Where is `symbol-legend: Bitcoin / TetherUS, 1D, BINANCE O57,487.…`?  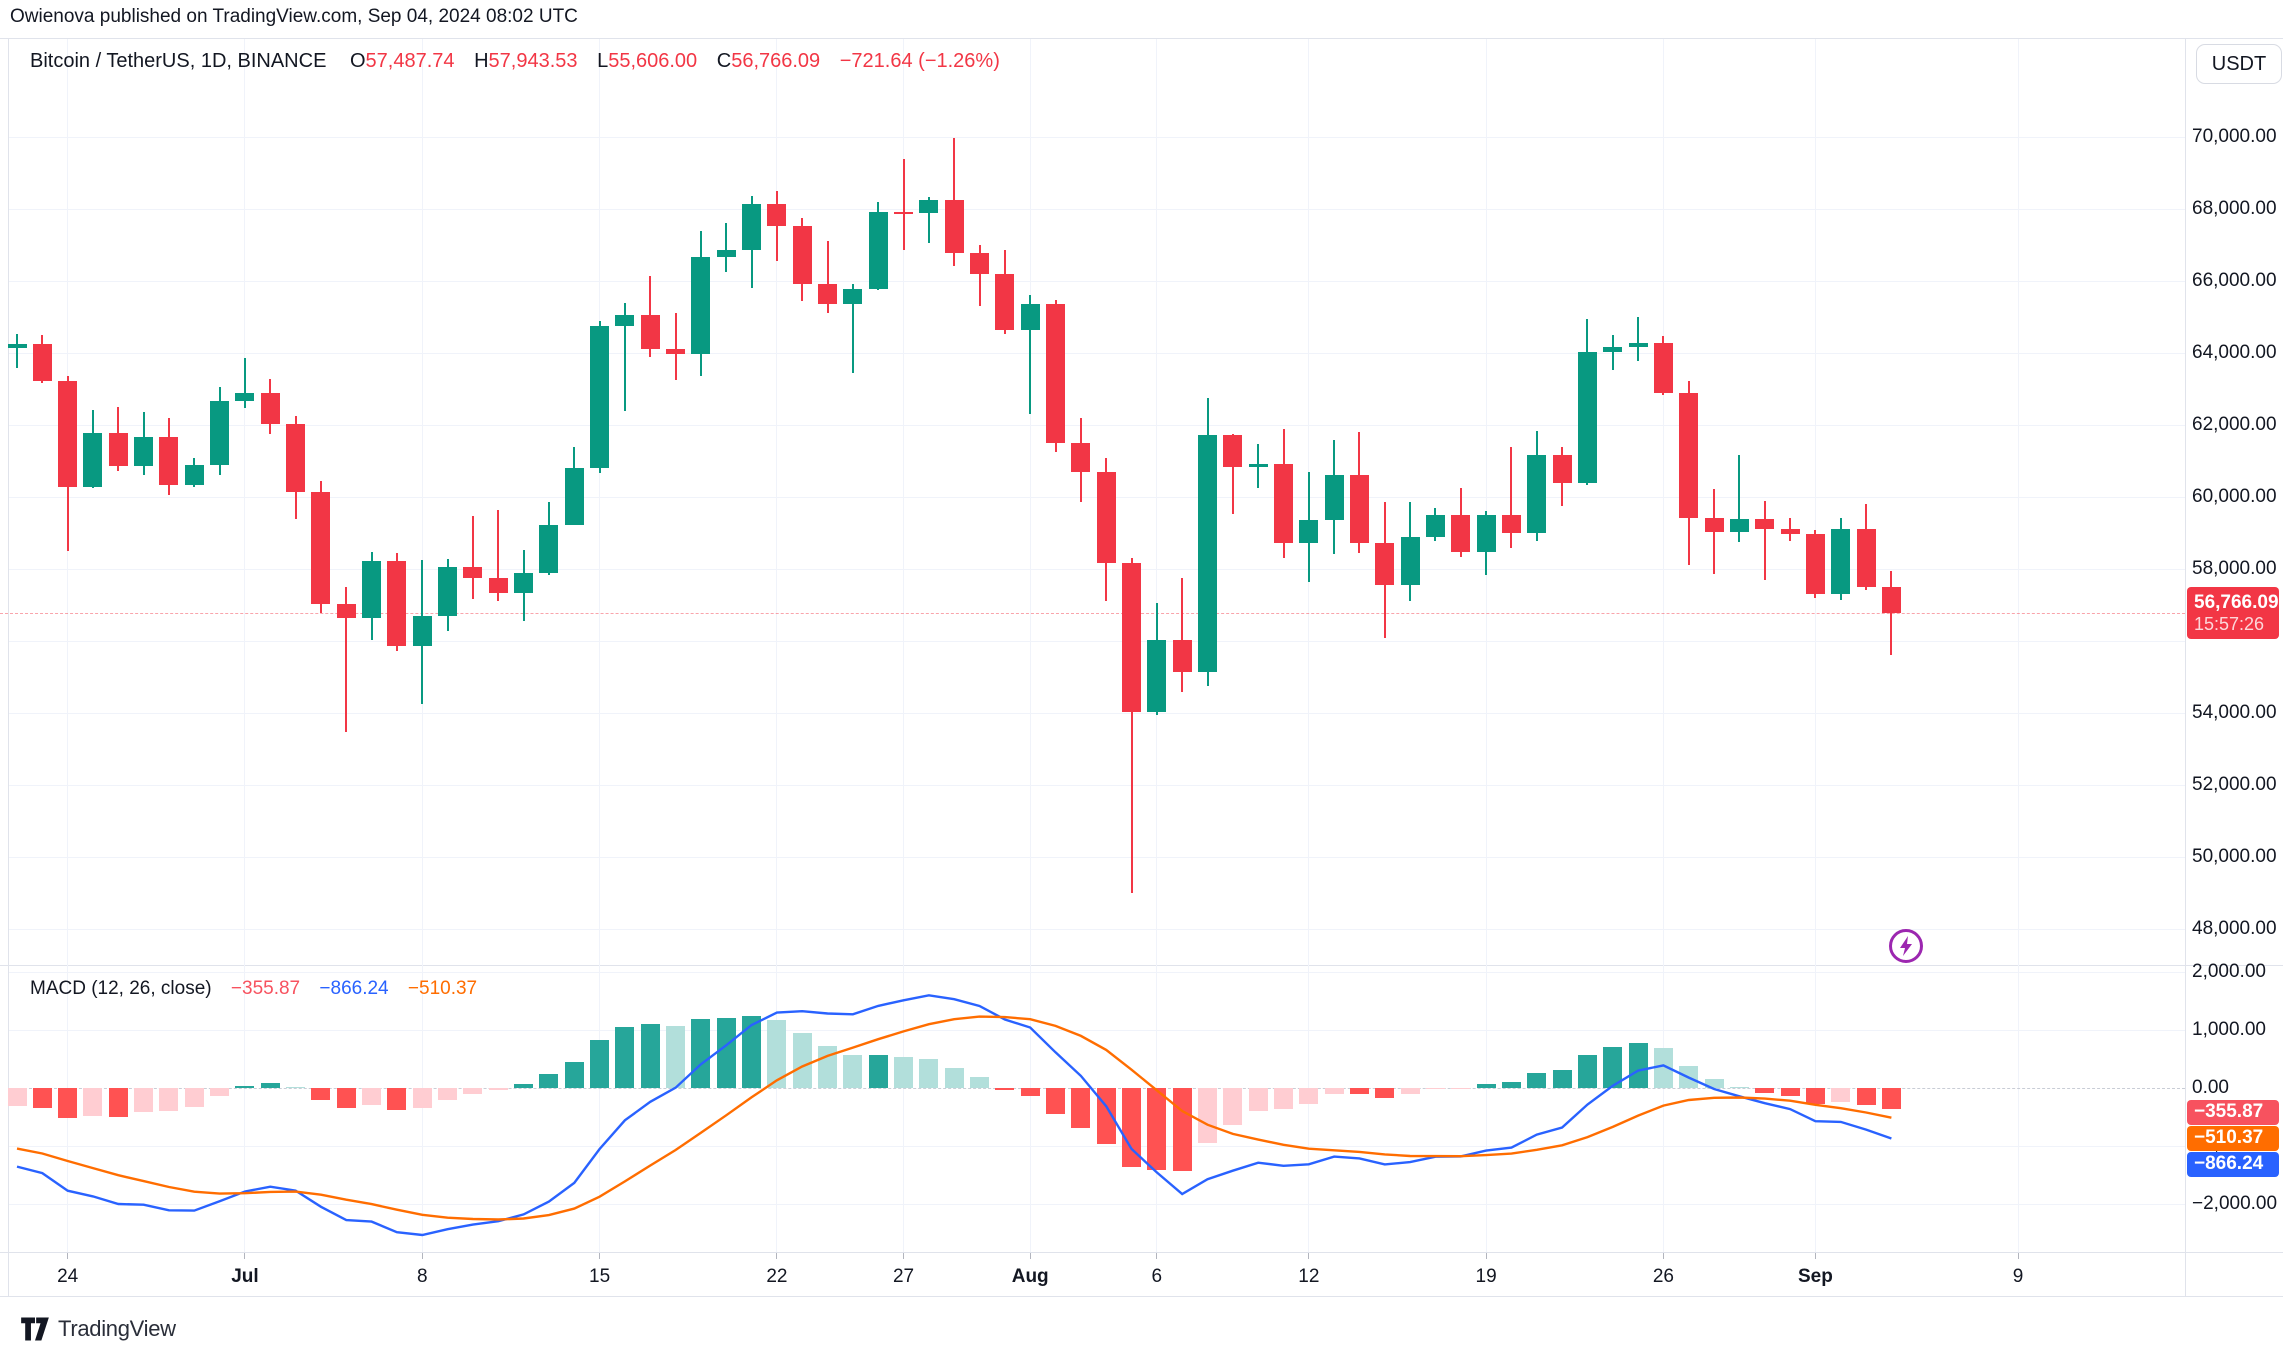 symbol-legend: Bitcoin / TetherUS, 1D, BINANCE O57,487.… is located at coordinates (522, 61).